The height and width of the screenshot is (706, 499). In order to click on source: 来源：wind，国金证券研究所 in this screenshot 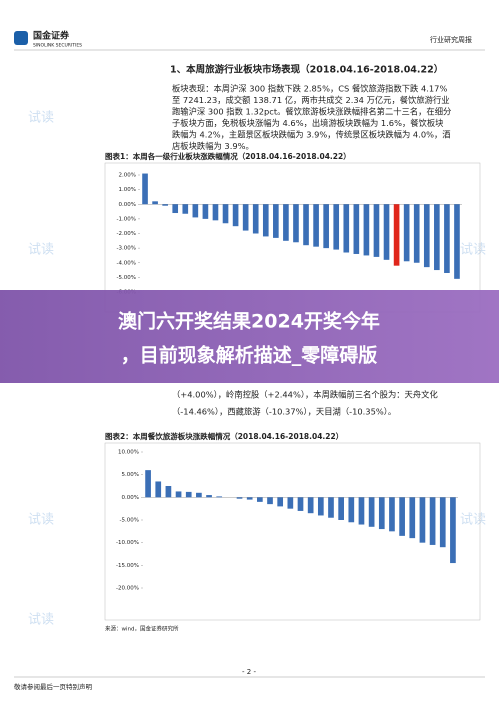, I will do `click(142, 629)`.